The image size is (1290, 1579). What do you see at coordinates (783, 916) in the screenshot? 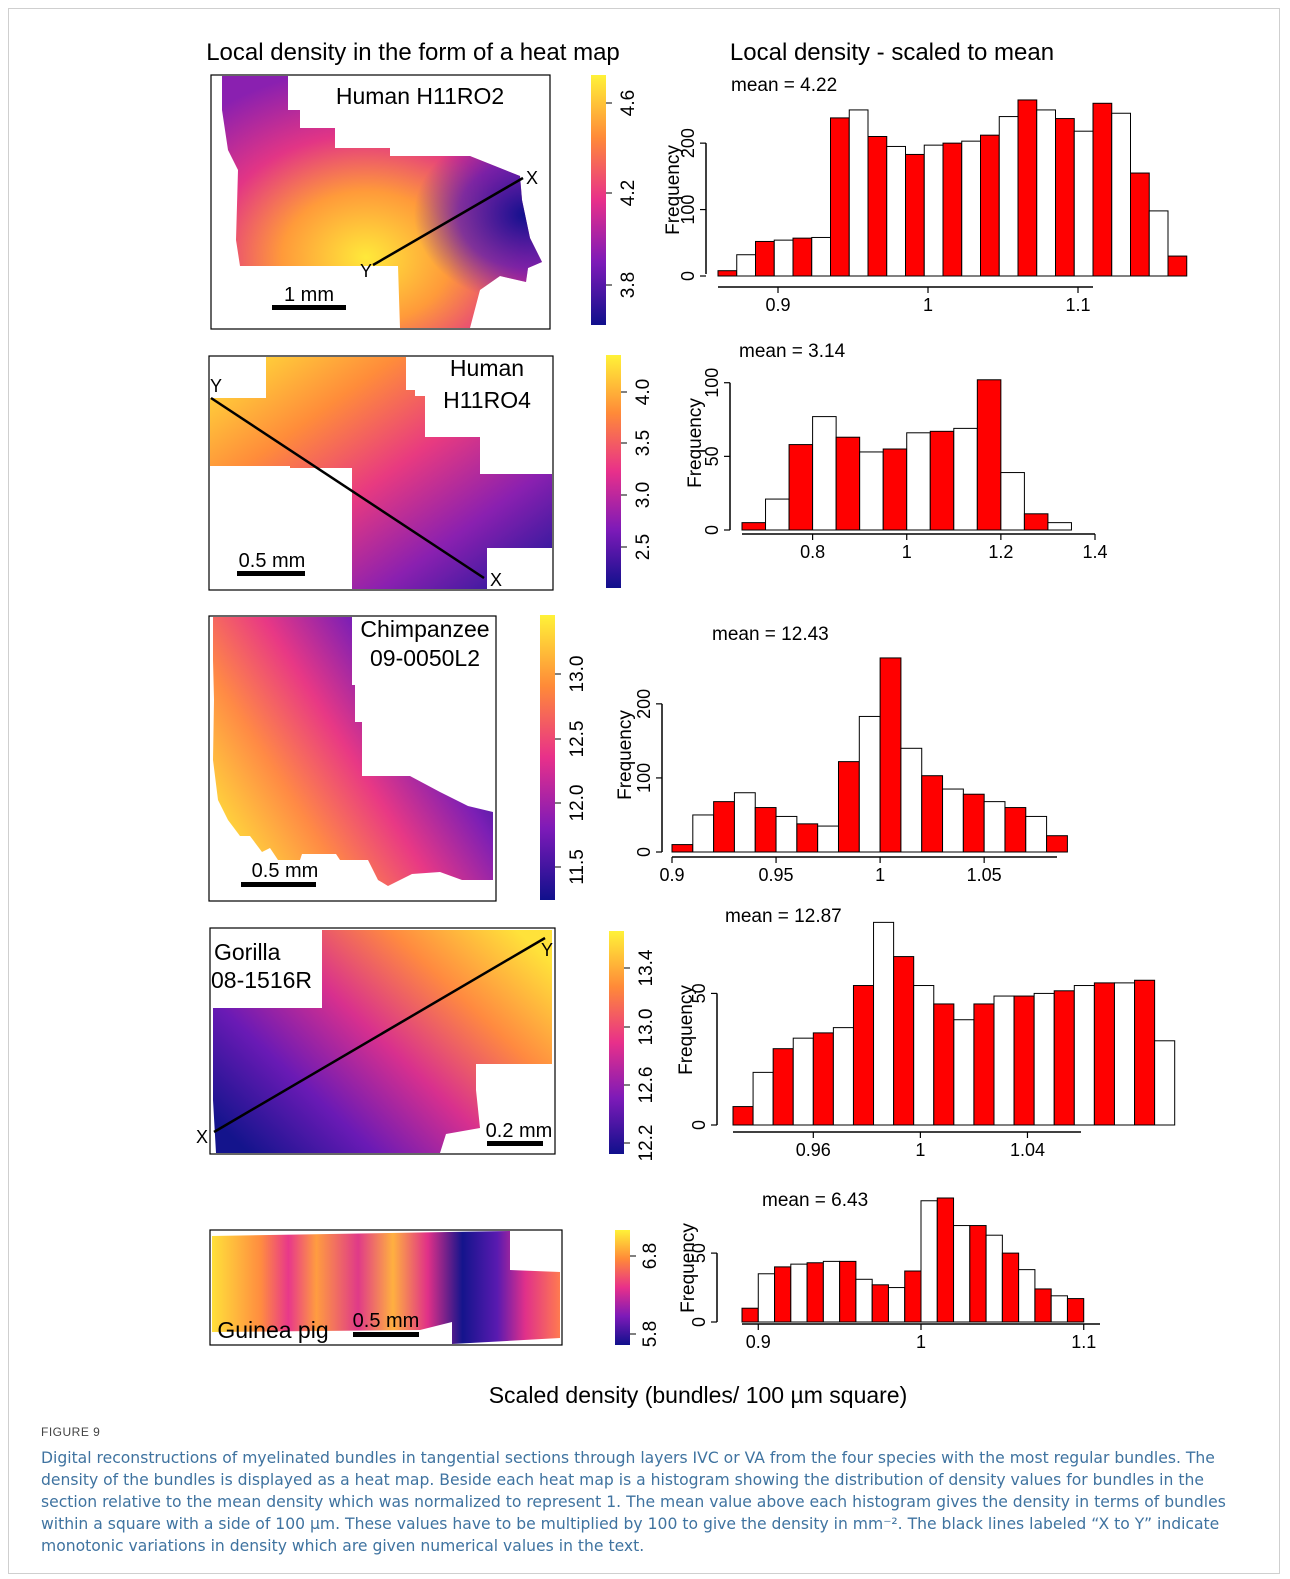
I see `mean-label: mean = 12.87` at bounding box center [783, 916].